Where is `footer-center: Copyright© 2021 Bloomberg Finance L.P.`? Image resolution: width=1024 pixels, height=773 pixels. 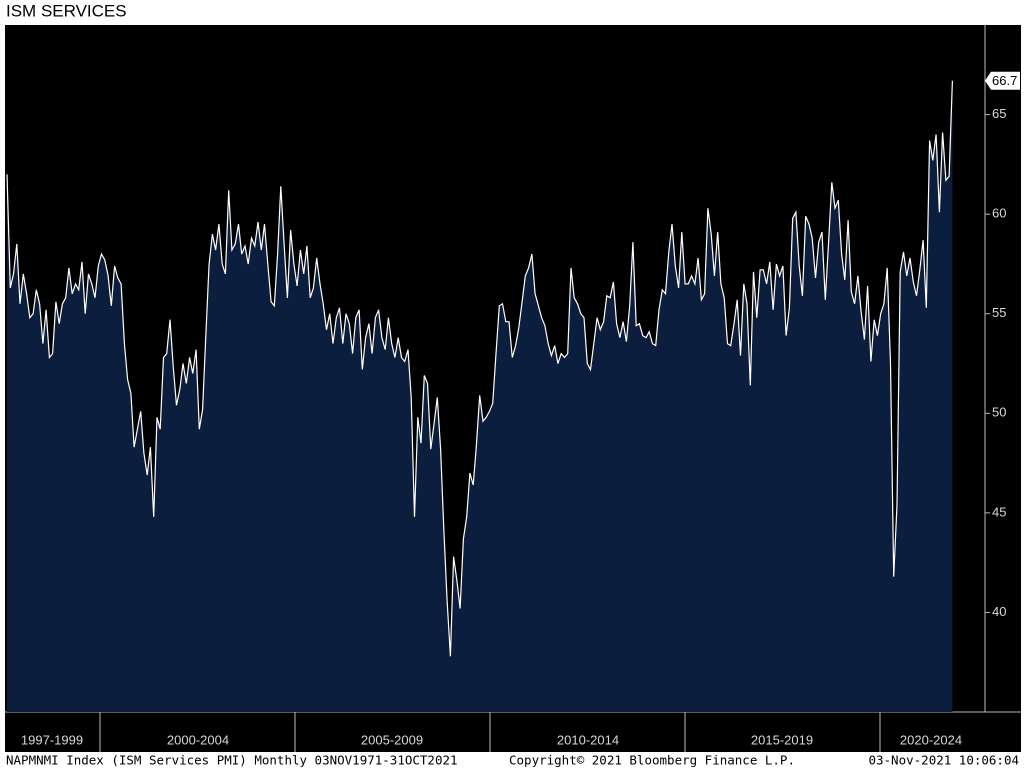 footer-center: Copyright© 2021 Bloomberg Finance L.P. is located at coordinates (652, 760).